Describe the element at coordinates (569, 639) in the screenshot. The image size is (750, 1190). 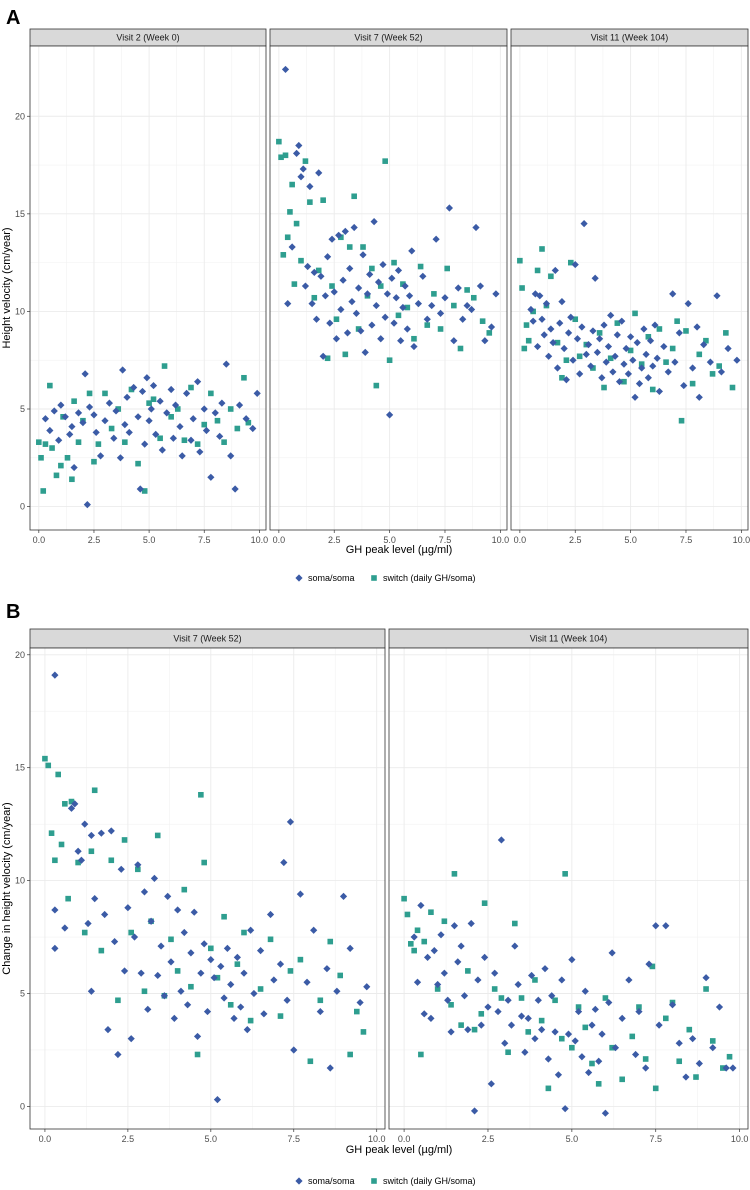
I see `facet-strip-label: Visit 11 (Week 104)` at that location.